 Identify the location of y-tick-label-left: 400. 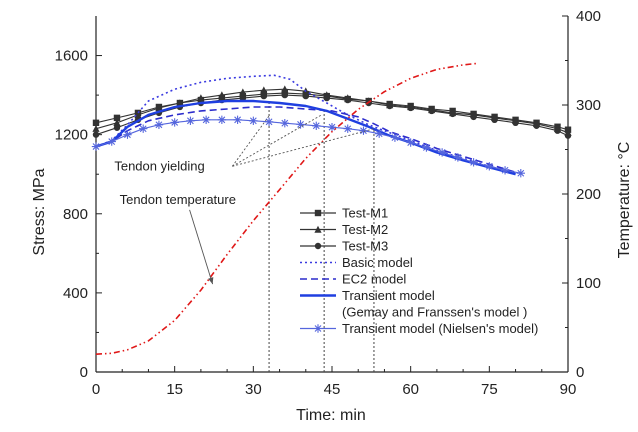
(75, 293).